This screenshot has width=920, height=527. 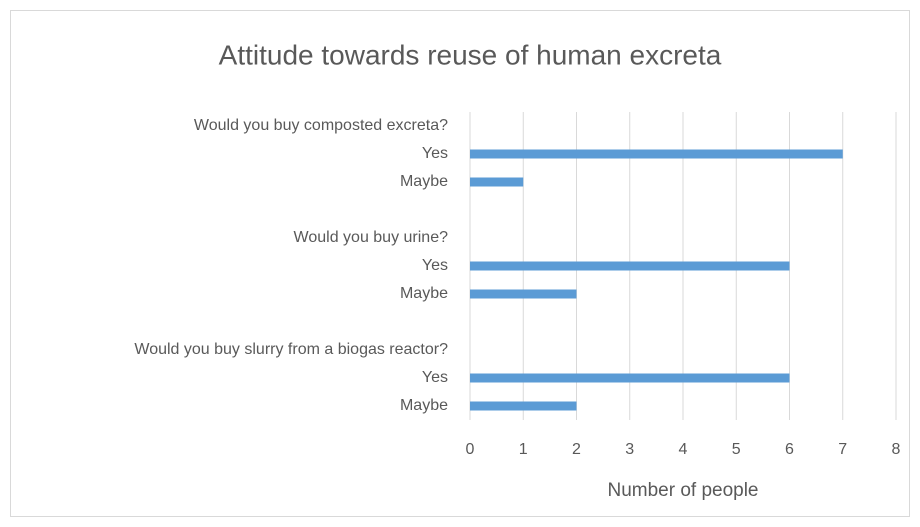 I want to click on group-label: Would you buy composted excreta?, so click(x=321, y=125).